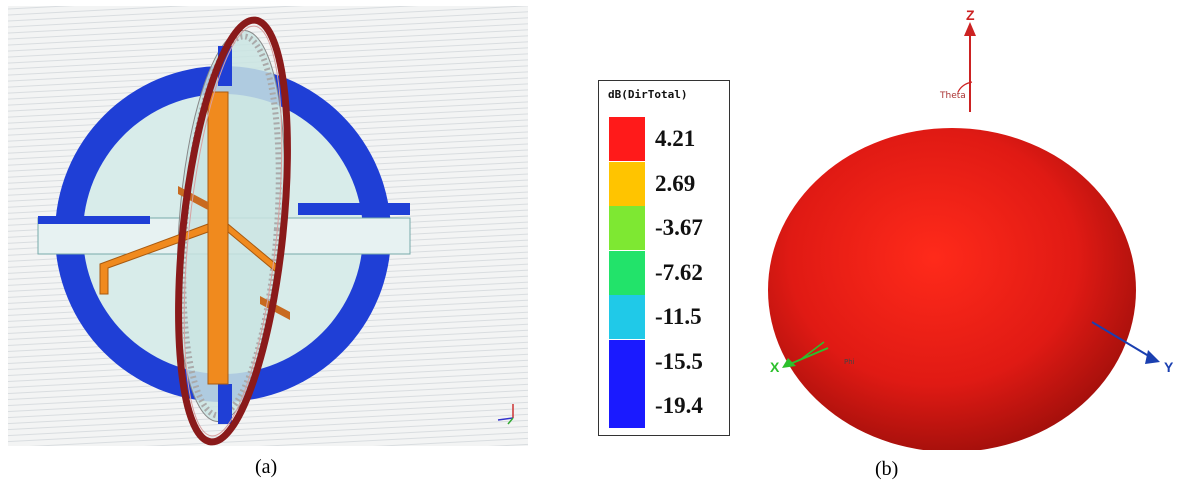 The height and width of the screenshot is (485, 1180). Describe the element at coordinates (1132, 348) in the screenshot. I see `y-axis: Y` at that location.